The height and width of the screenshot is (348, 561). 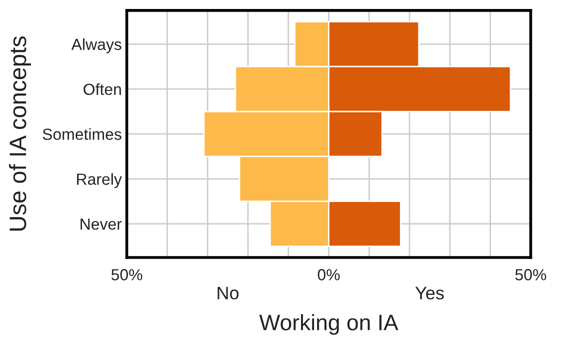 What do you see at coordinates (82, 134) in the screenshot?
I see `y-tick-label: Sometimes` at bounding box center [82, 134].